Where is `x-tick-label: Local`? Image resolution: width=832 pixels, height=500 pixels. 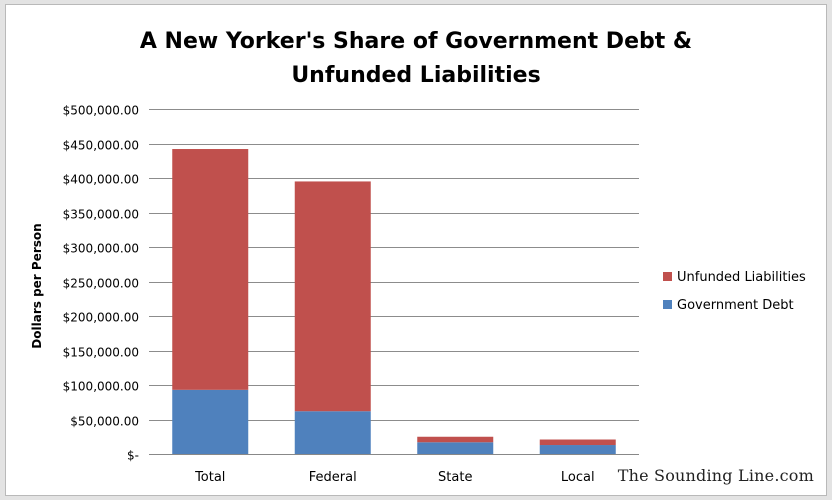 x-tick-label: Local is located at coordinates (578, 477).